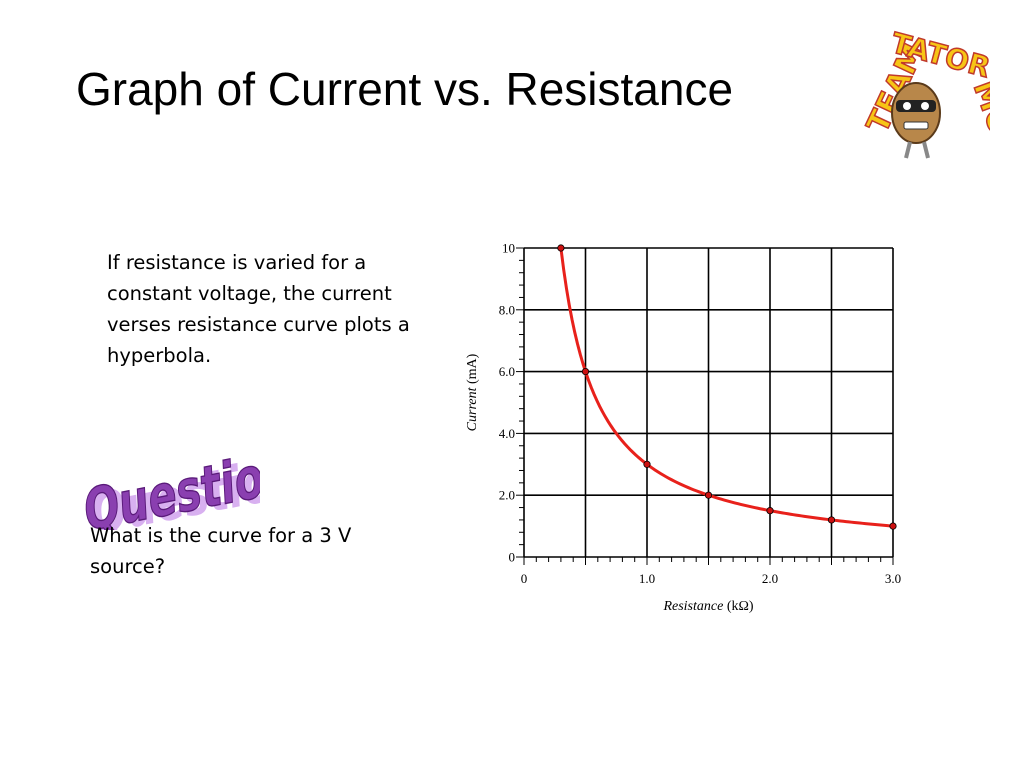 The height and width of the screenshot is (768, 1024). Describe the element at coordinates (507, 495) in the screenshot. I see `y-tick-label: 2.0` at that location.